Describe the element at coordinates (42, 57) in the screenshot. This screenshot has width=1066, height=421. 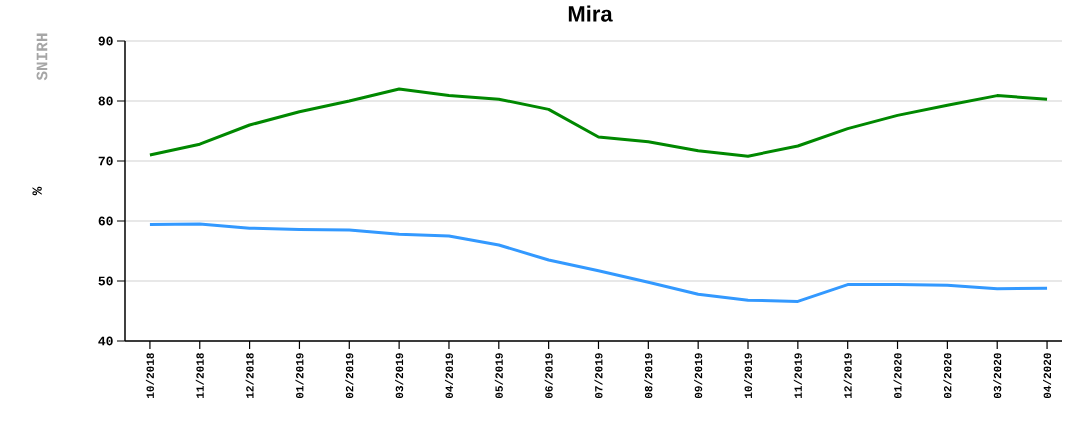
I see `text: SNIRH` at that location.